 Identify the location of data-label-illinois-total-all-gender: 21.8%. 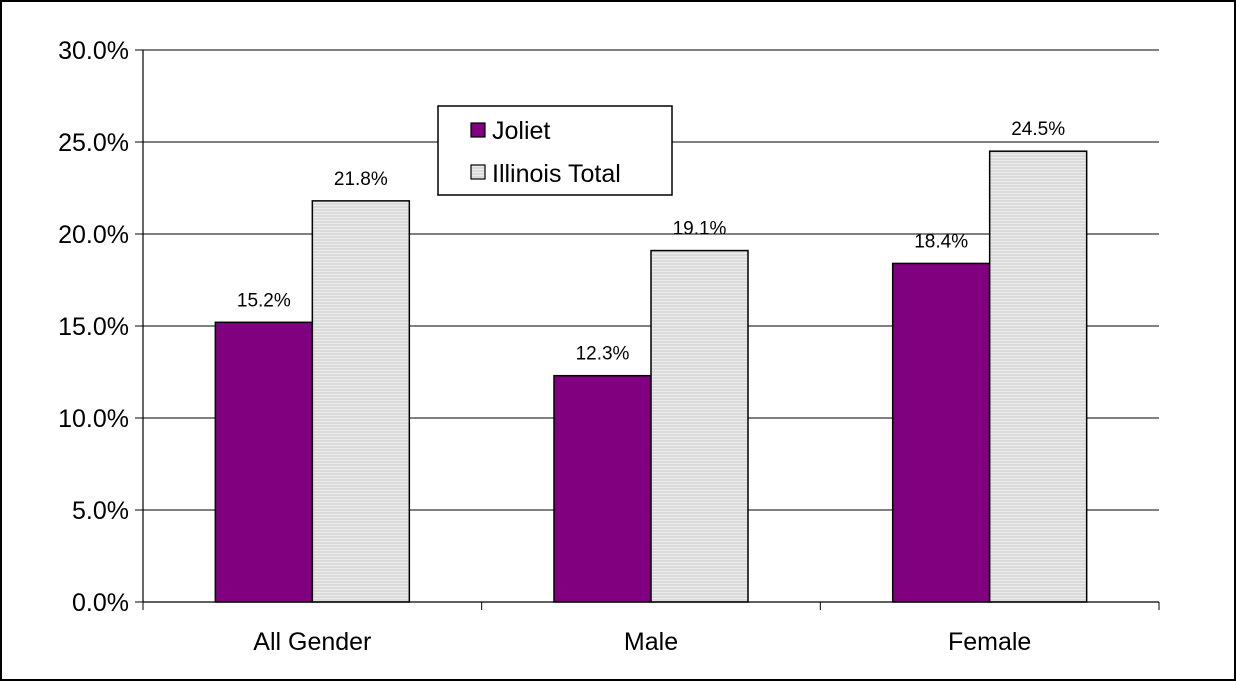
(361, 179).